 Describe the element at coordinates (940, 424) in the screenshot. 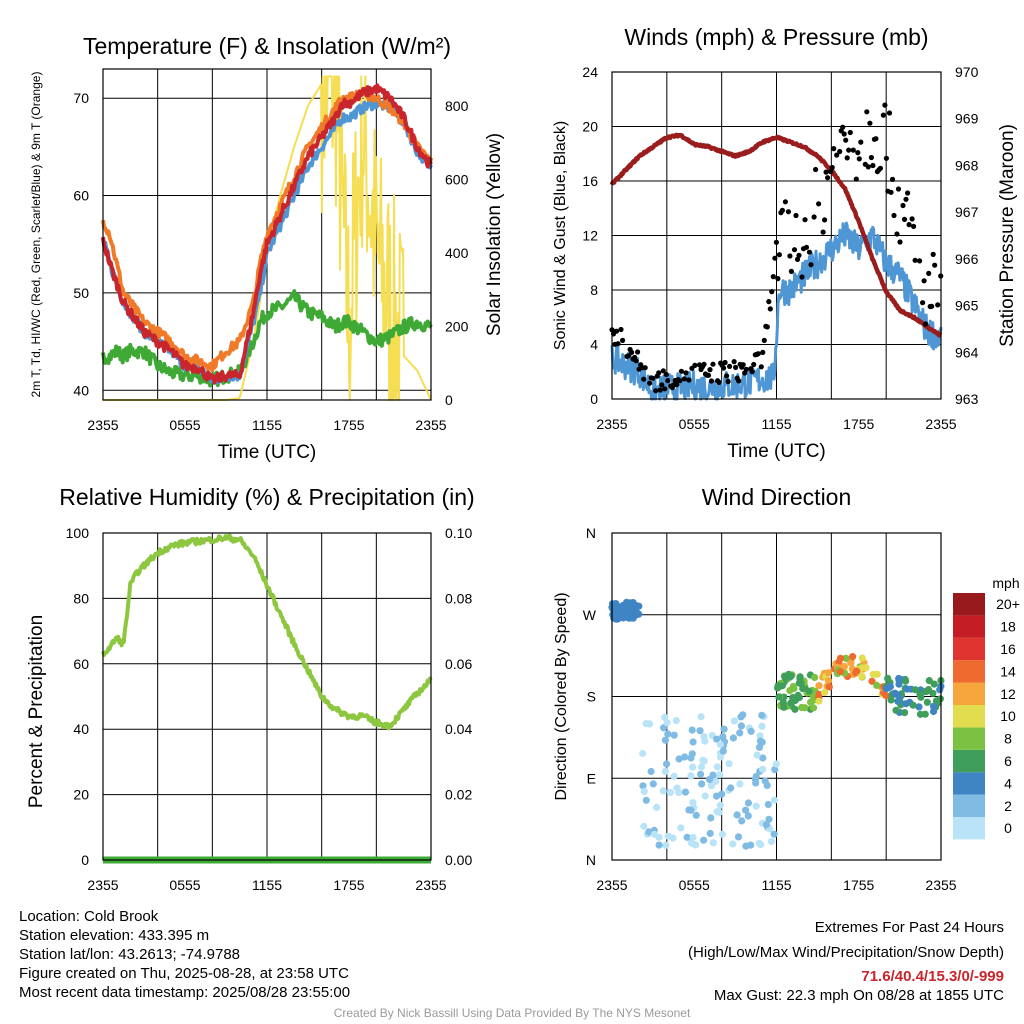

I see `panel2-xtick: 2355` at that location.